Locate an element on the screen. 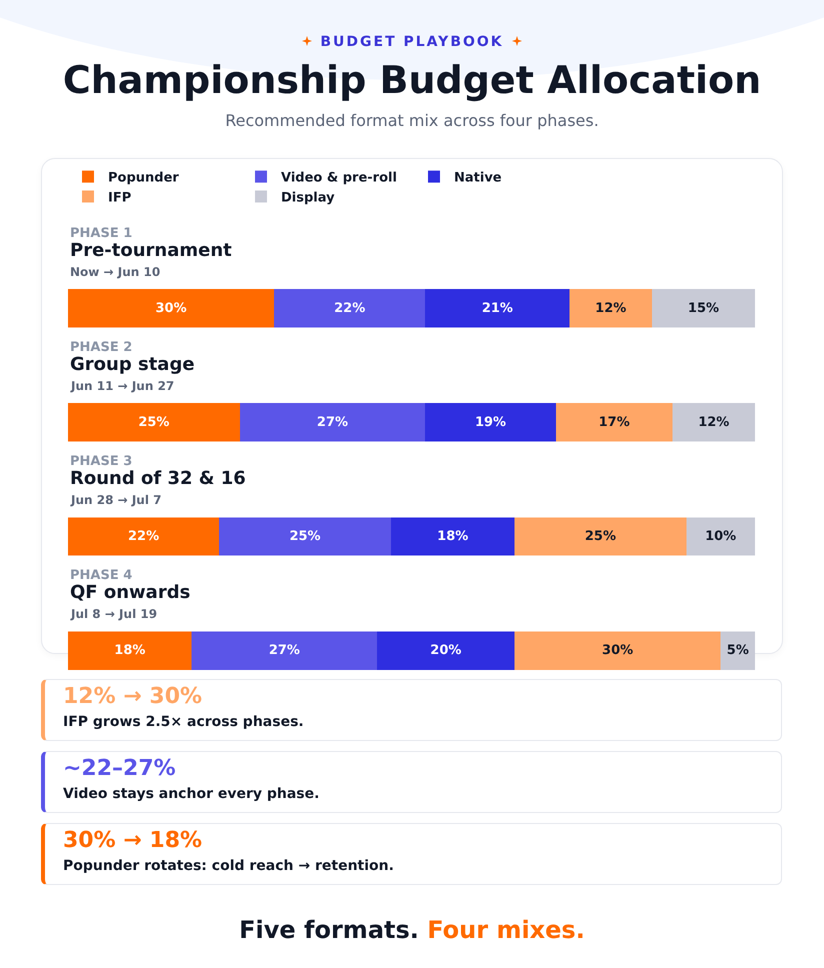 This screenshot has height=968, width=824. chart-subtitle: Recommended format mix across four phases. is located at coordinates (412, 120).